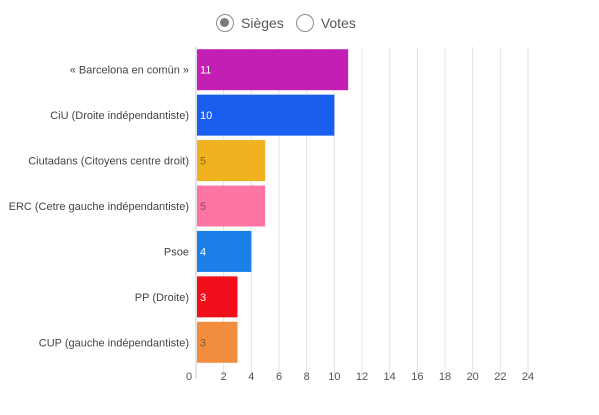  Describe the element at coordinates (203, 343) in the screenshot. I see `bar-value-label-6: 3` at that location.